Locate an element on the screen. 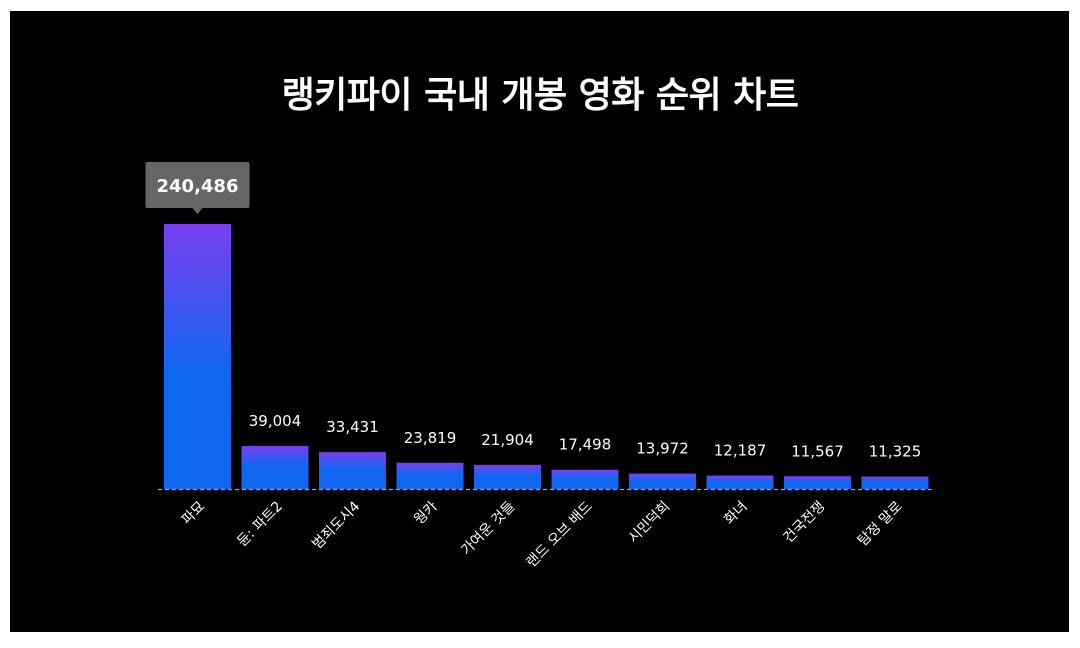  tooltip-pointer is located at coordinates (197, 211).